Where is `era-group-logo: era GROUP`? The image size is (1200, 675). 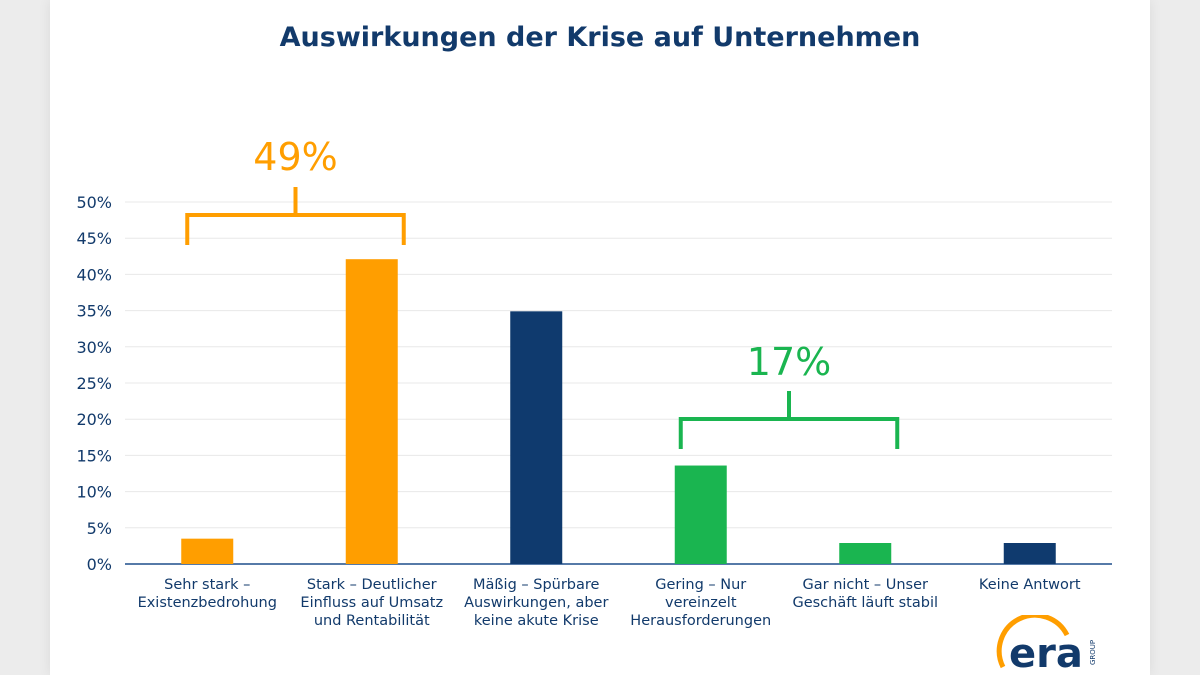 era-group-logo: era GROUP is located at coordinates (1046, 645).